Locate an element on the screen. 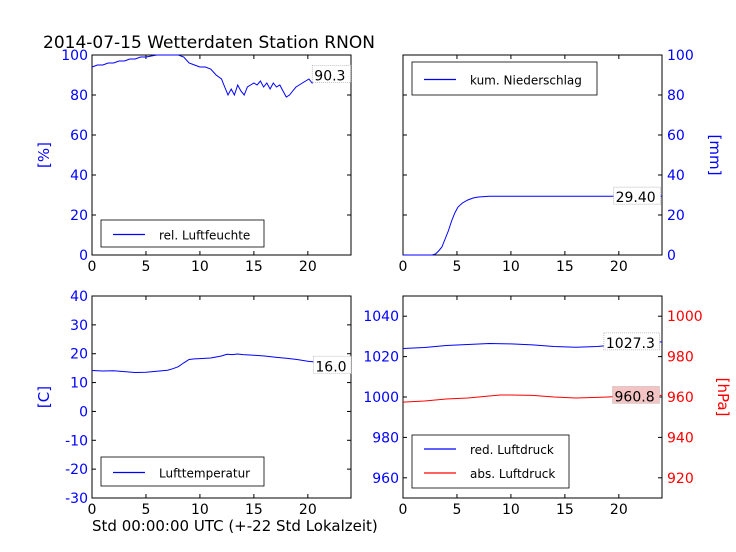  annotation-label: 90.3 is located at coordinates (329, 76).